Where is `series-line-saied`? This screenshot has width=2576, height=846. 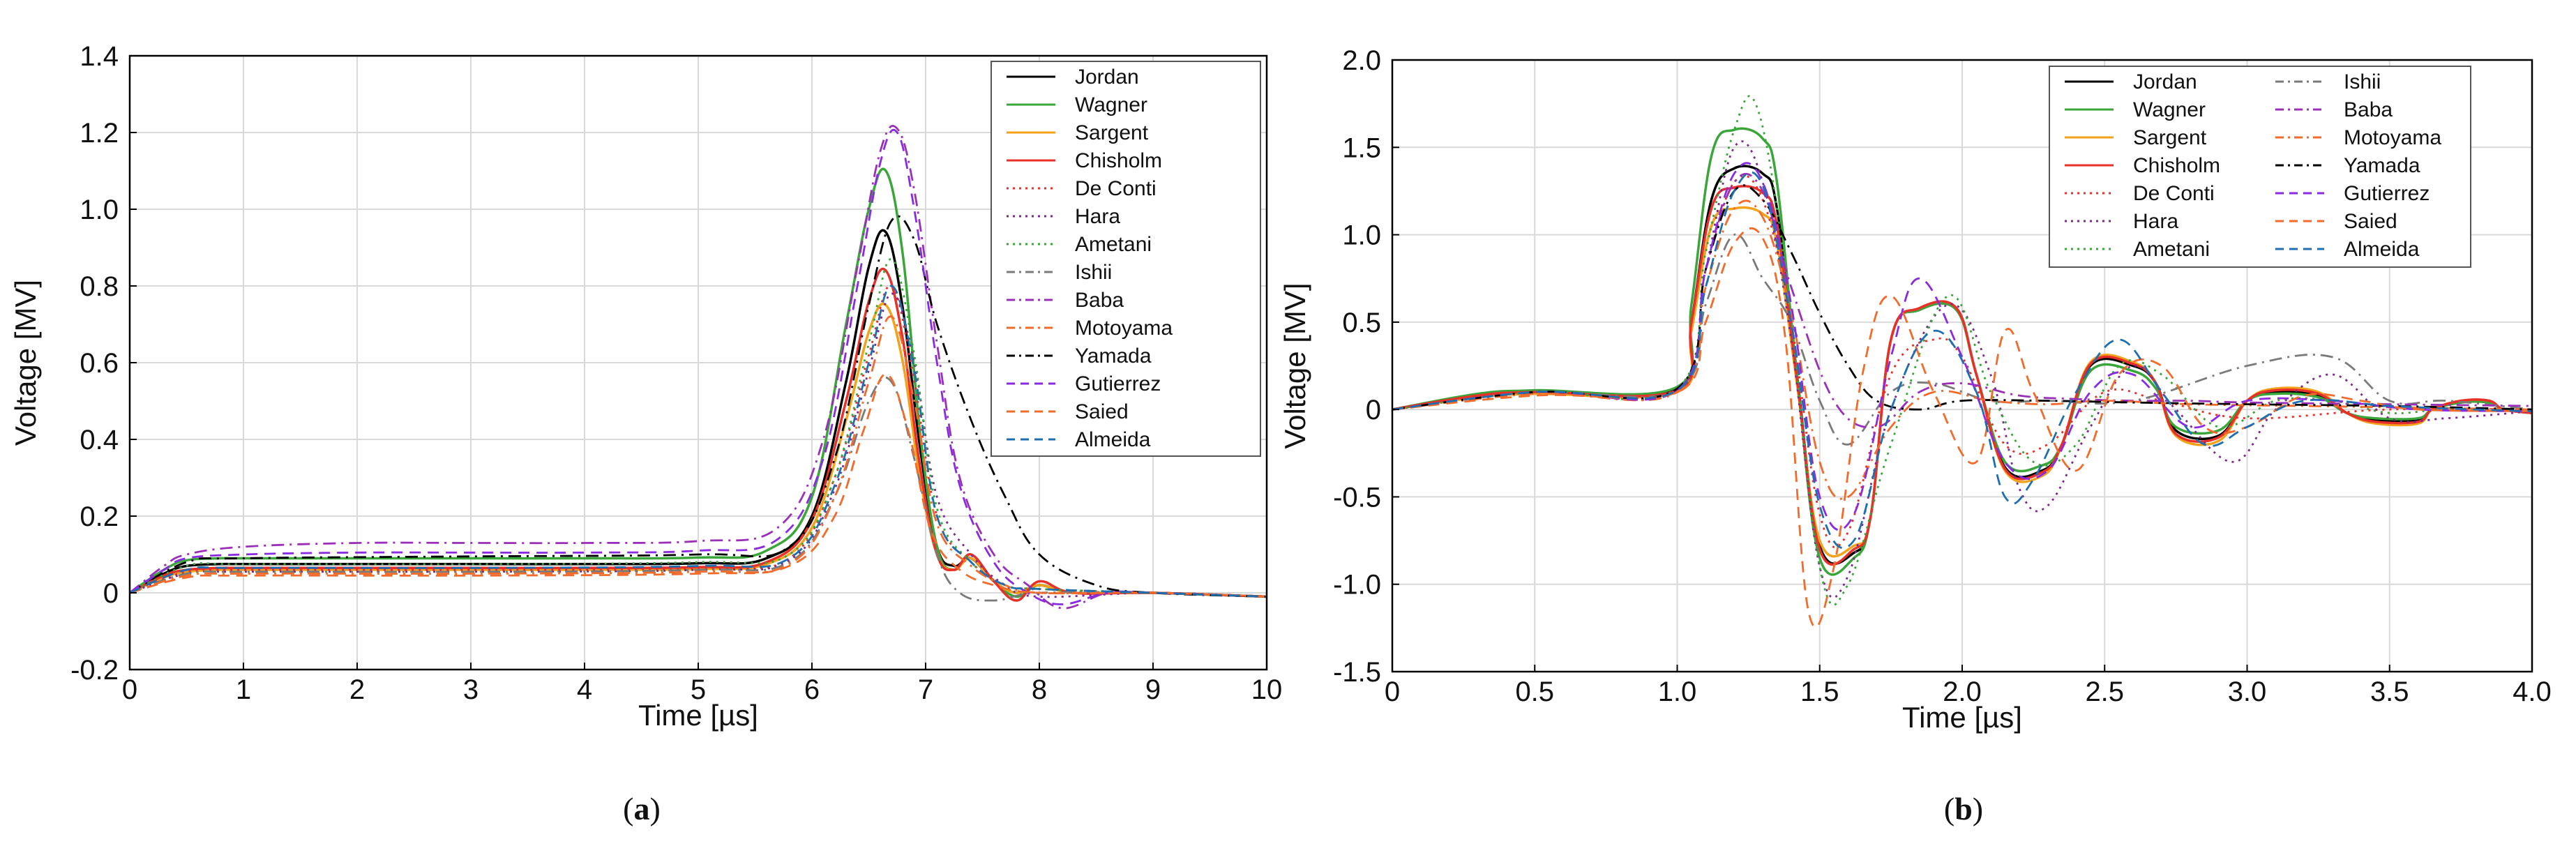 series-line-saied is located at coordinates (698, 485).